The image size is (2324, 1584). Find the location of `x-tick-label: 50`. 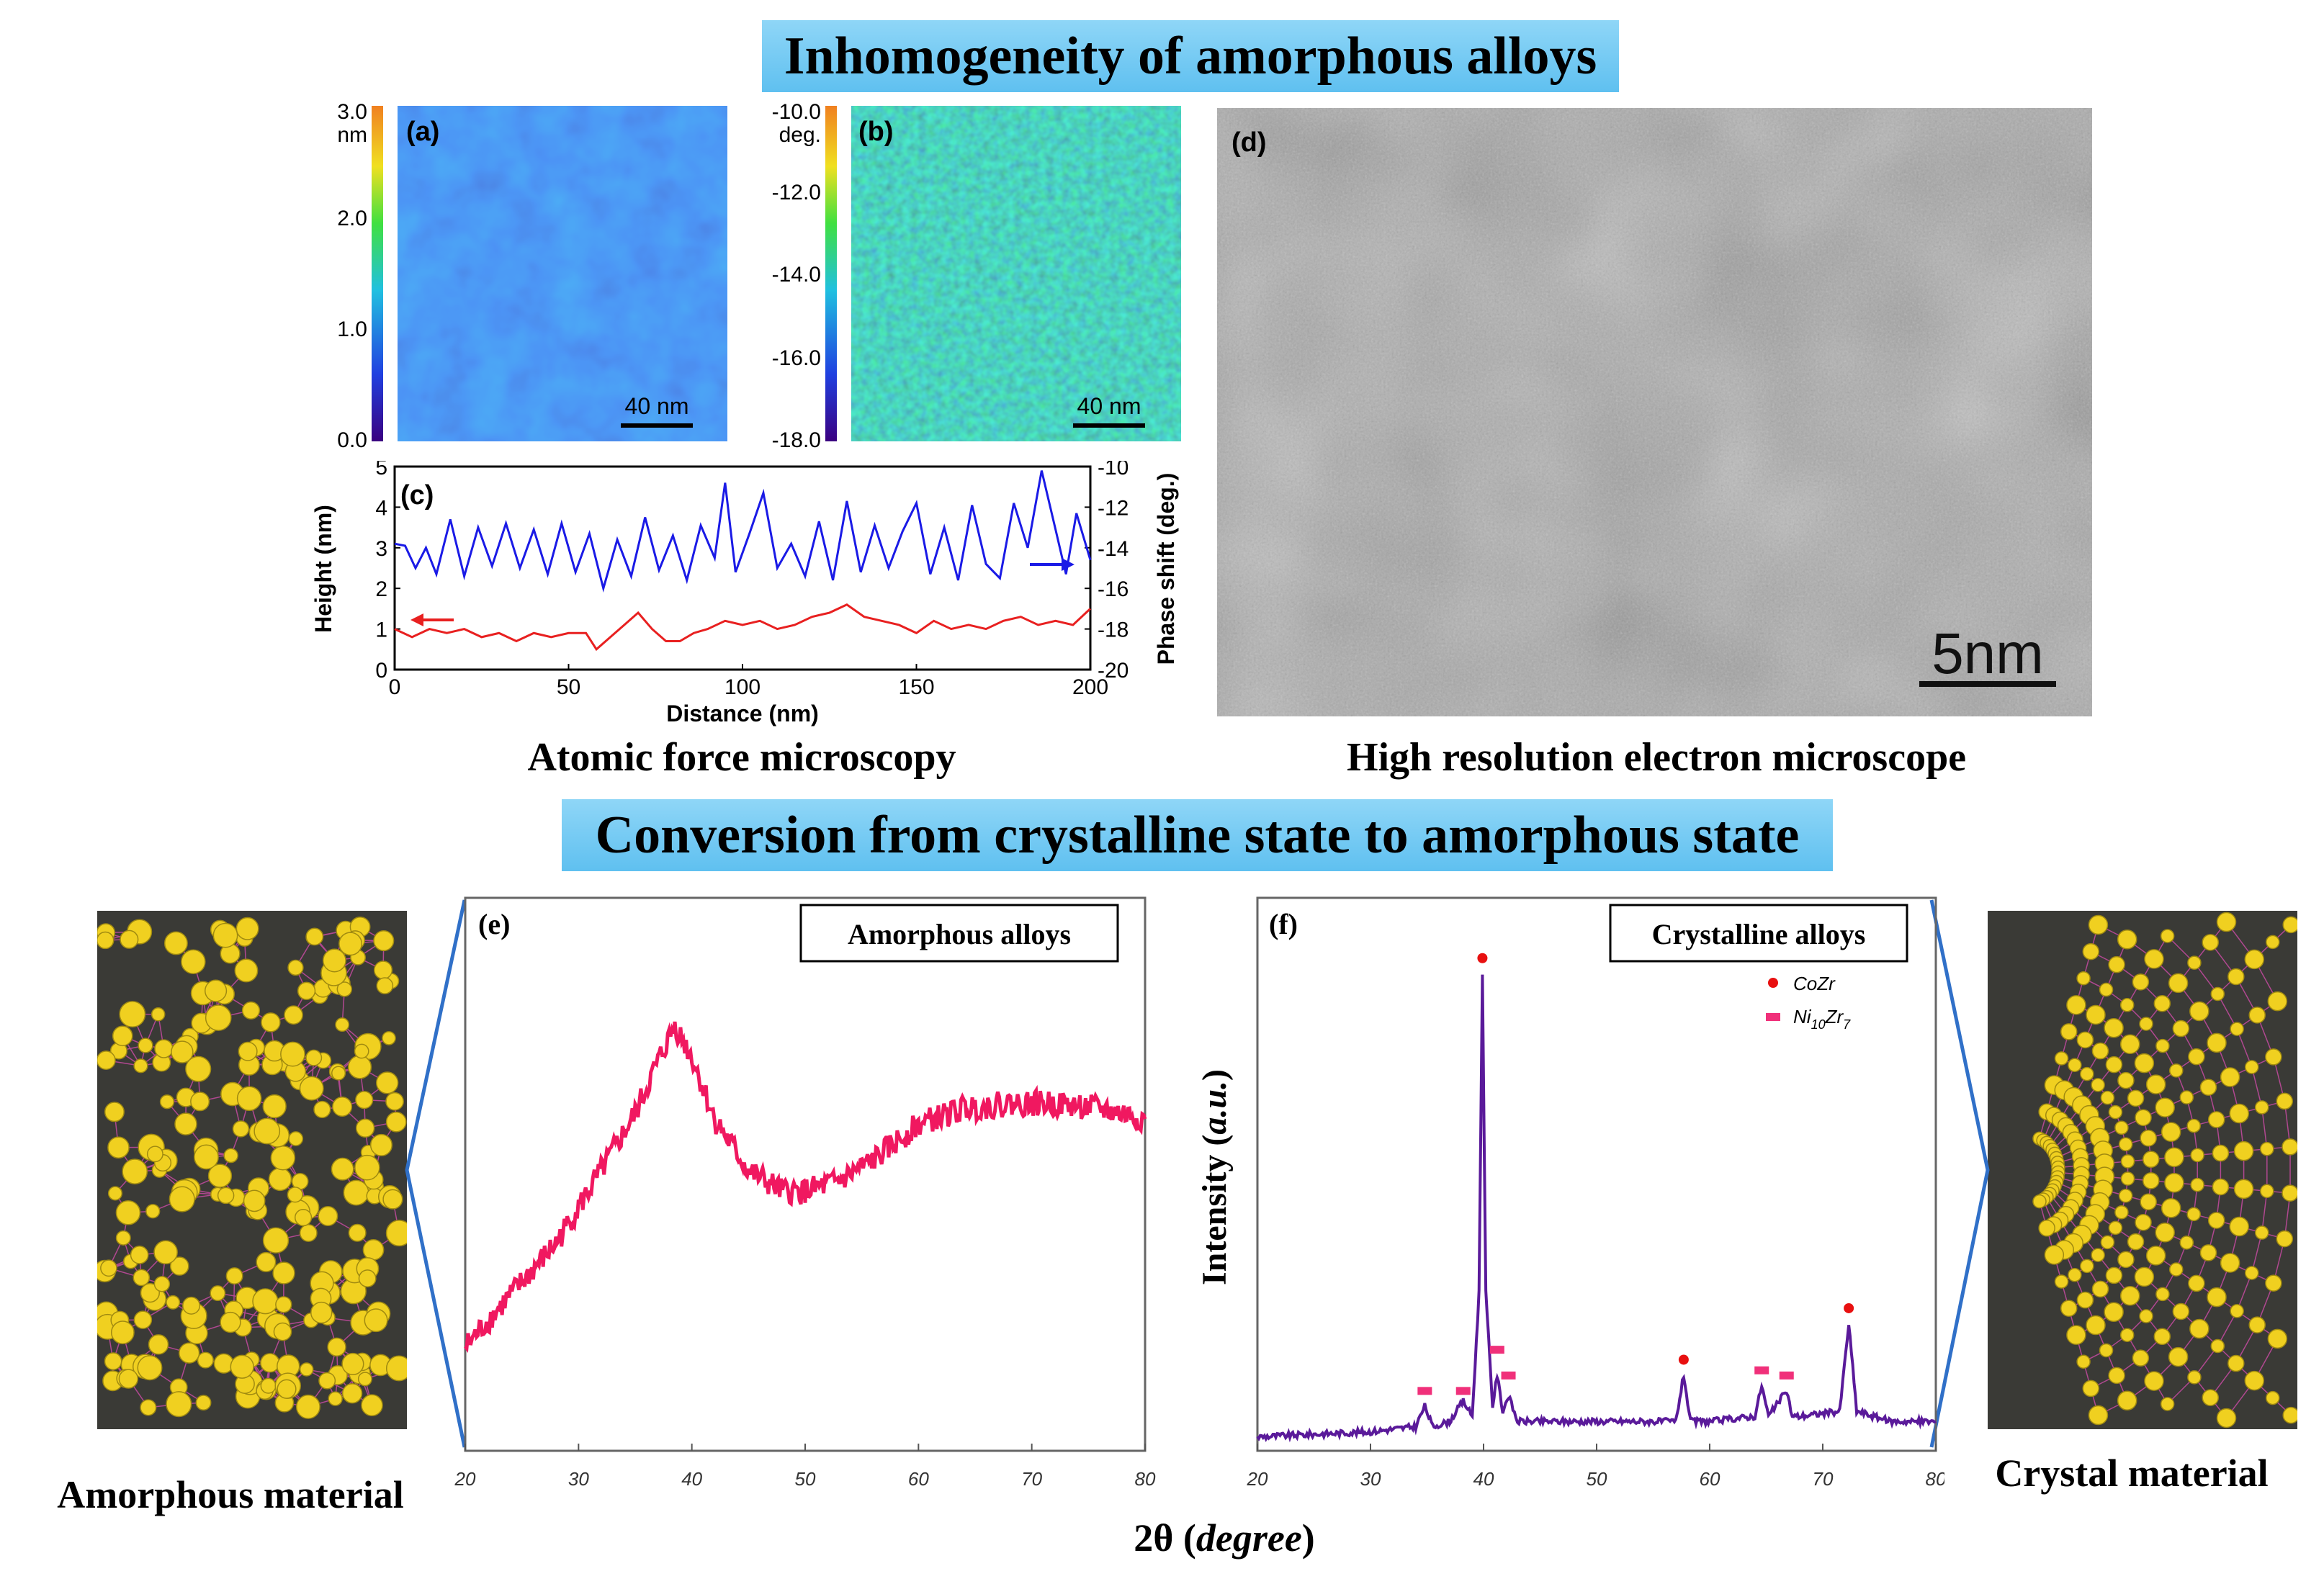

x-tick-label: 50 is located at coordinates (805, 1477).